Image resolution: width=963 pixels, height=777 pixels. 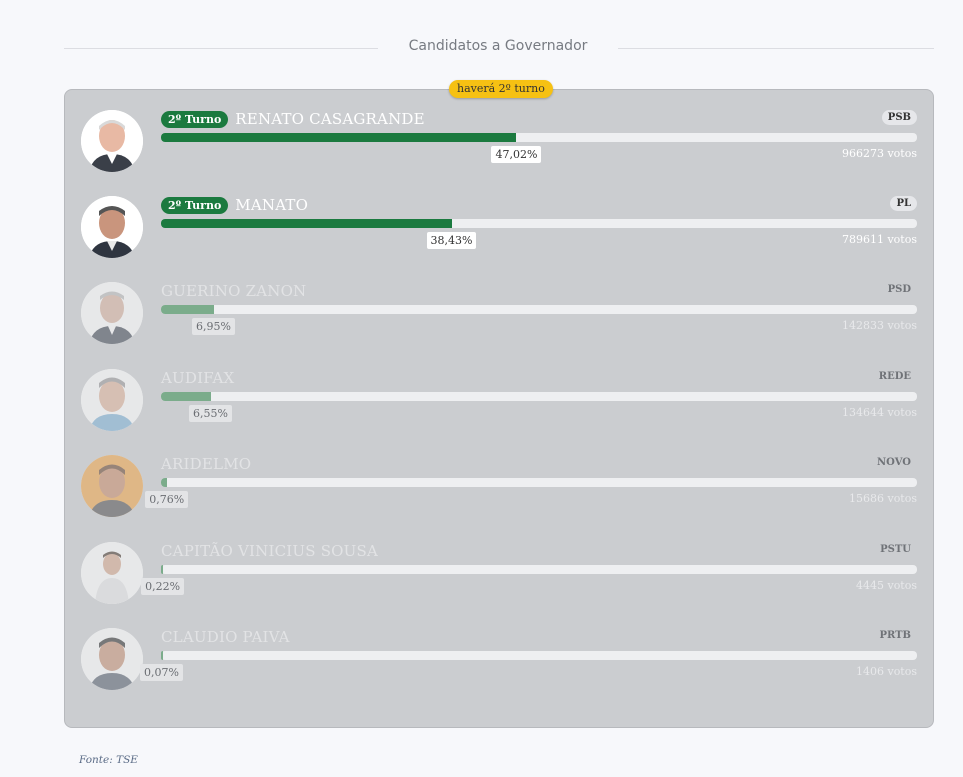 I want to click on runoff-badge: haverá 2º turno, so click(x=501, y=89).